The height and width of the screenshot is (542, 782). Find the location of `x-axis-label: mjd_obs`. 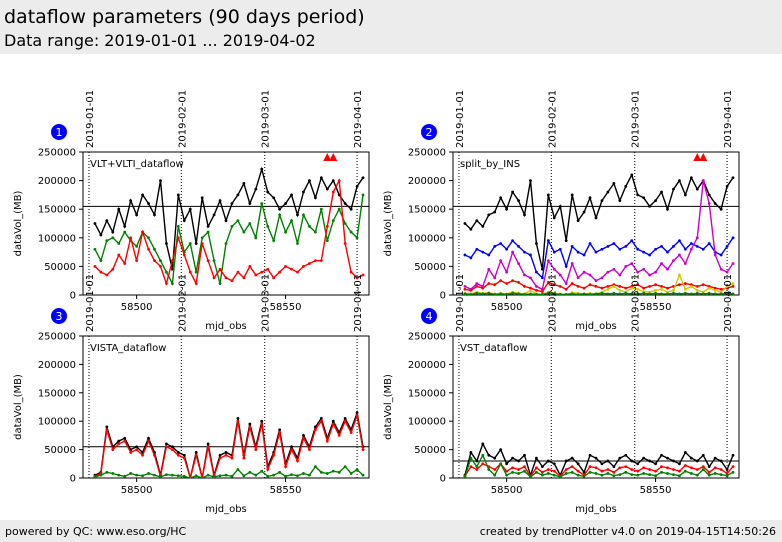

x-axis-label: mjd_obs is located at coordinates (226, 326).